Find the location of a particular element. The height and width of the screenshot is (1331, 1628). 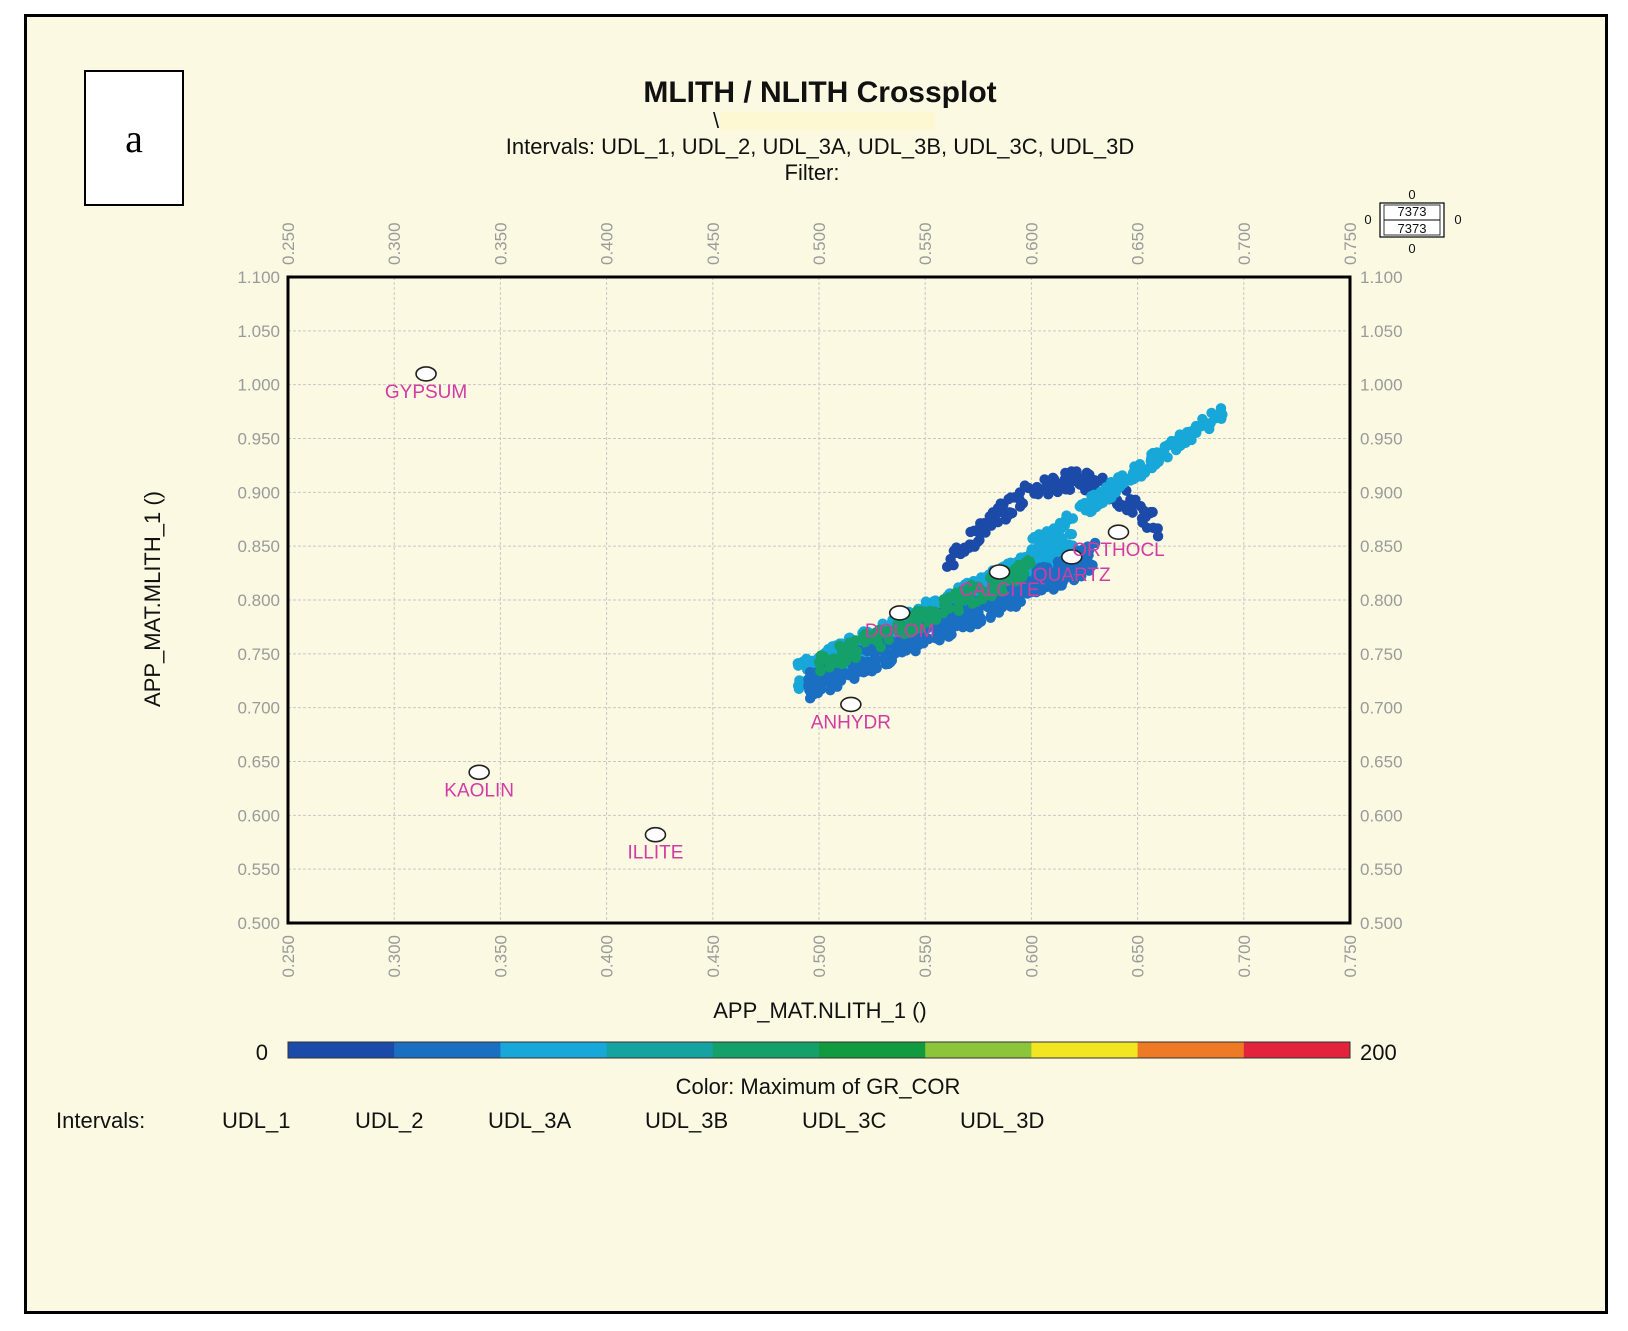

x-tick-top: 0.450 is located at coordinates (713, 243).